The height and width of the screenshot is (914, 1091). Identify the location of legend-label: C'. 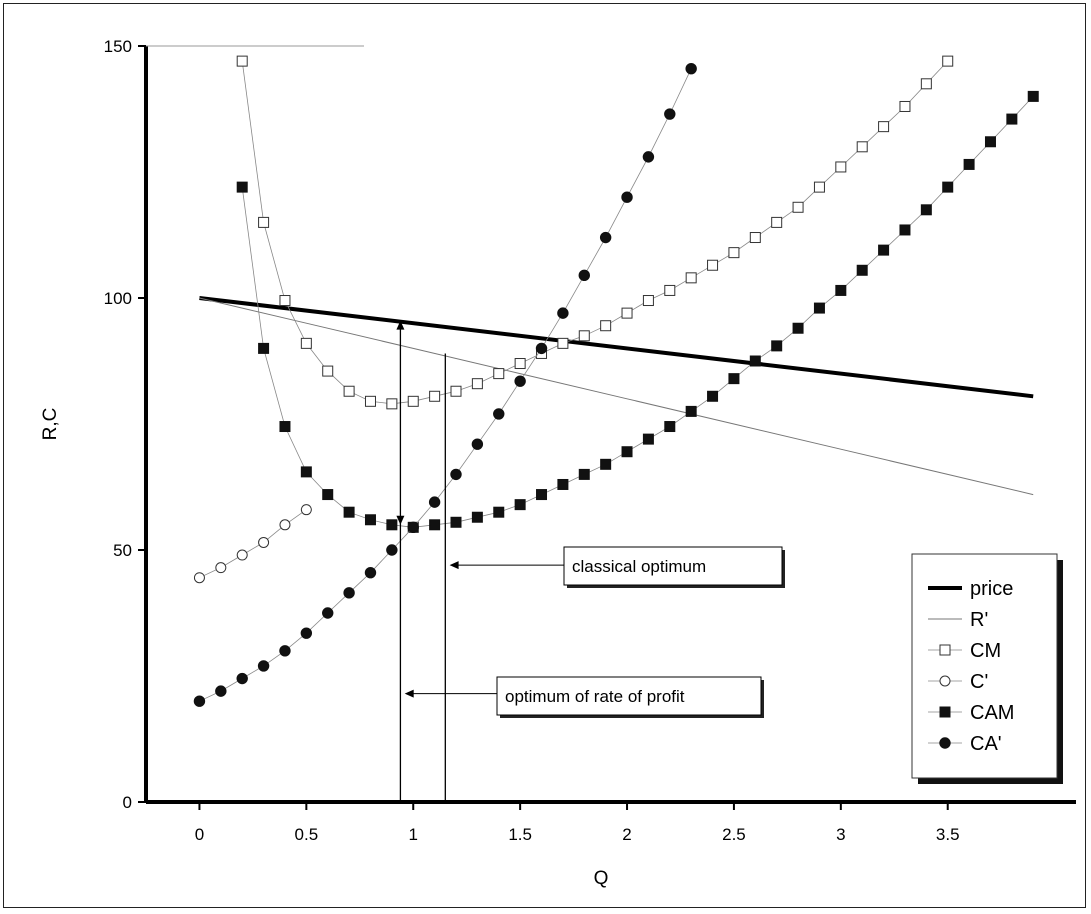
(979, 682).